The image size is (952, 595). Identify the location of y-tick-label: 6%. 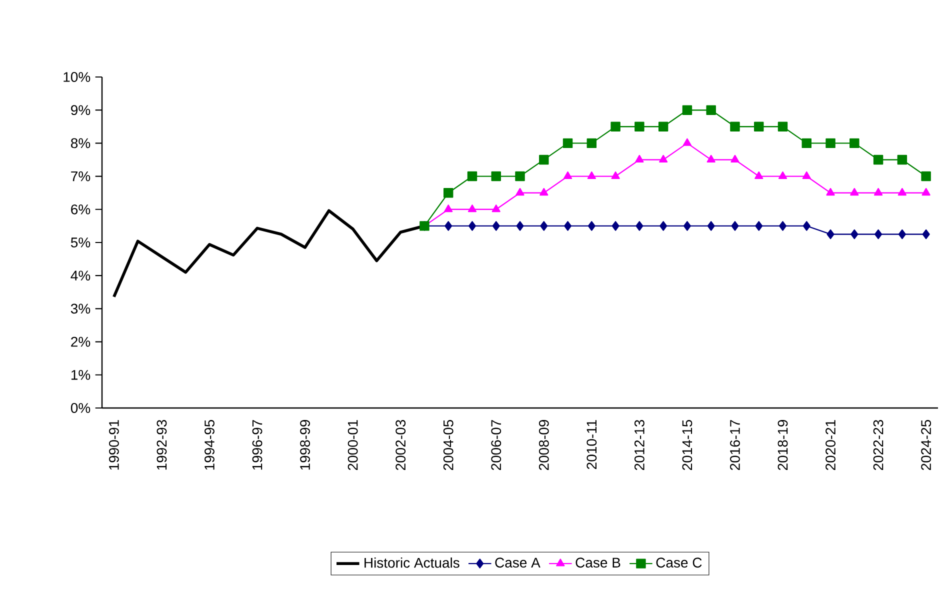
(80, 209).